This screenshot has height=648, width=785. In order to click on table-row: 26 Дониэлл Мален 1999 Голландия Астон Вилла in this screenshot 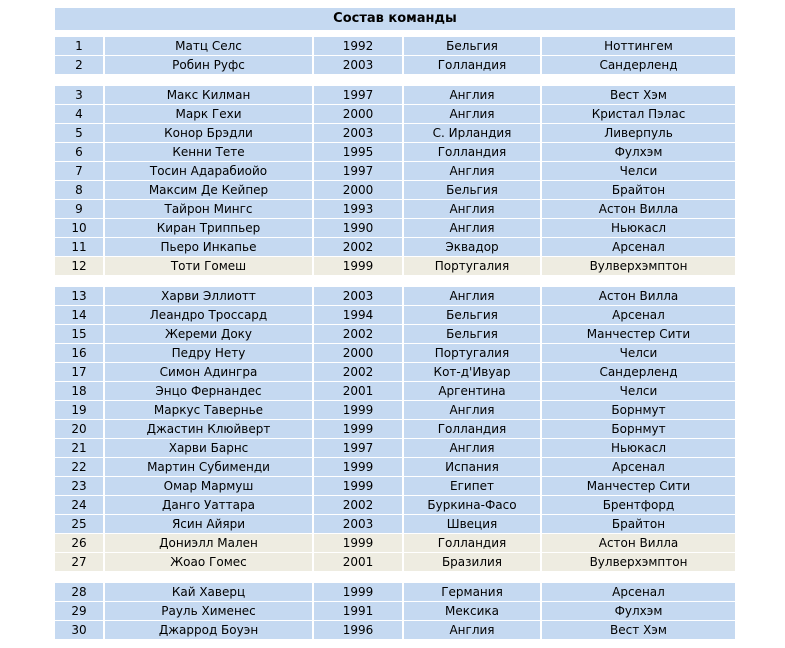, I will do `click(395, 543)`.